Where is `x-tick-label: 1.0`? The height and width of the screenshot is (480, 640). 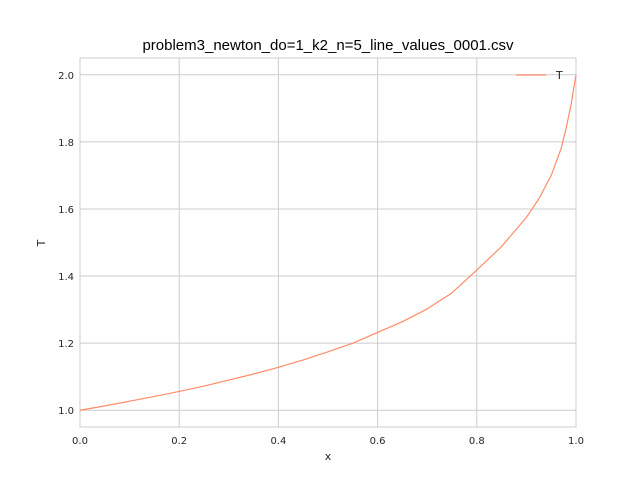
x-tick-label: 1.0 is located at coordinates (576, 441).